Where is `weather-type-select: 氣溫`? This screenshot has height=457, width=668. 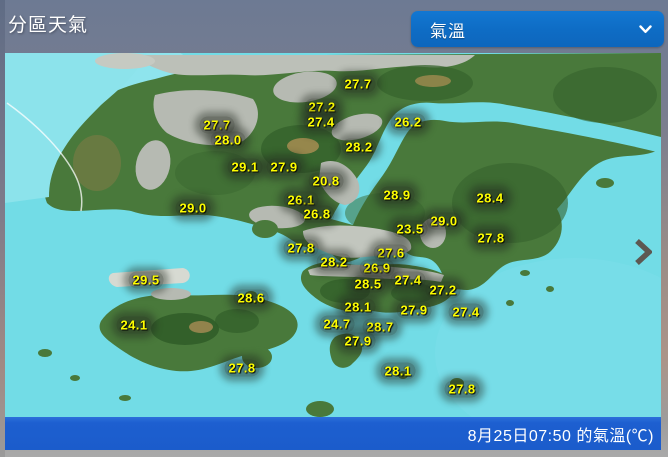 weather-type-select: 氣溫 is located at coordinates (537, 29).